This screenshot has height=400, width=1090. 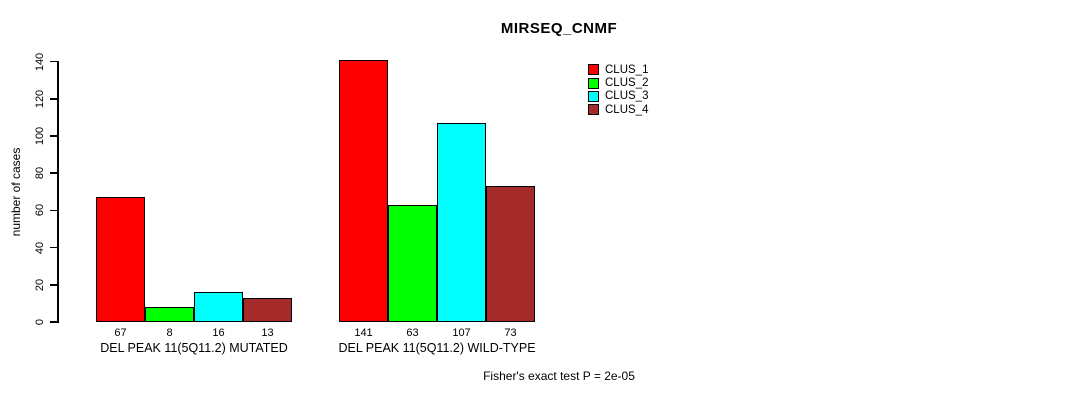 I want to click on legend-row: CLUS_2, so click(x=618, y=82).